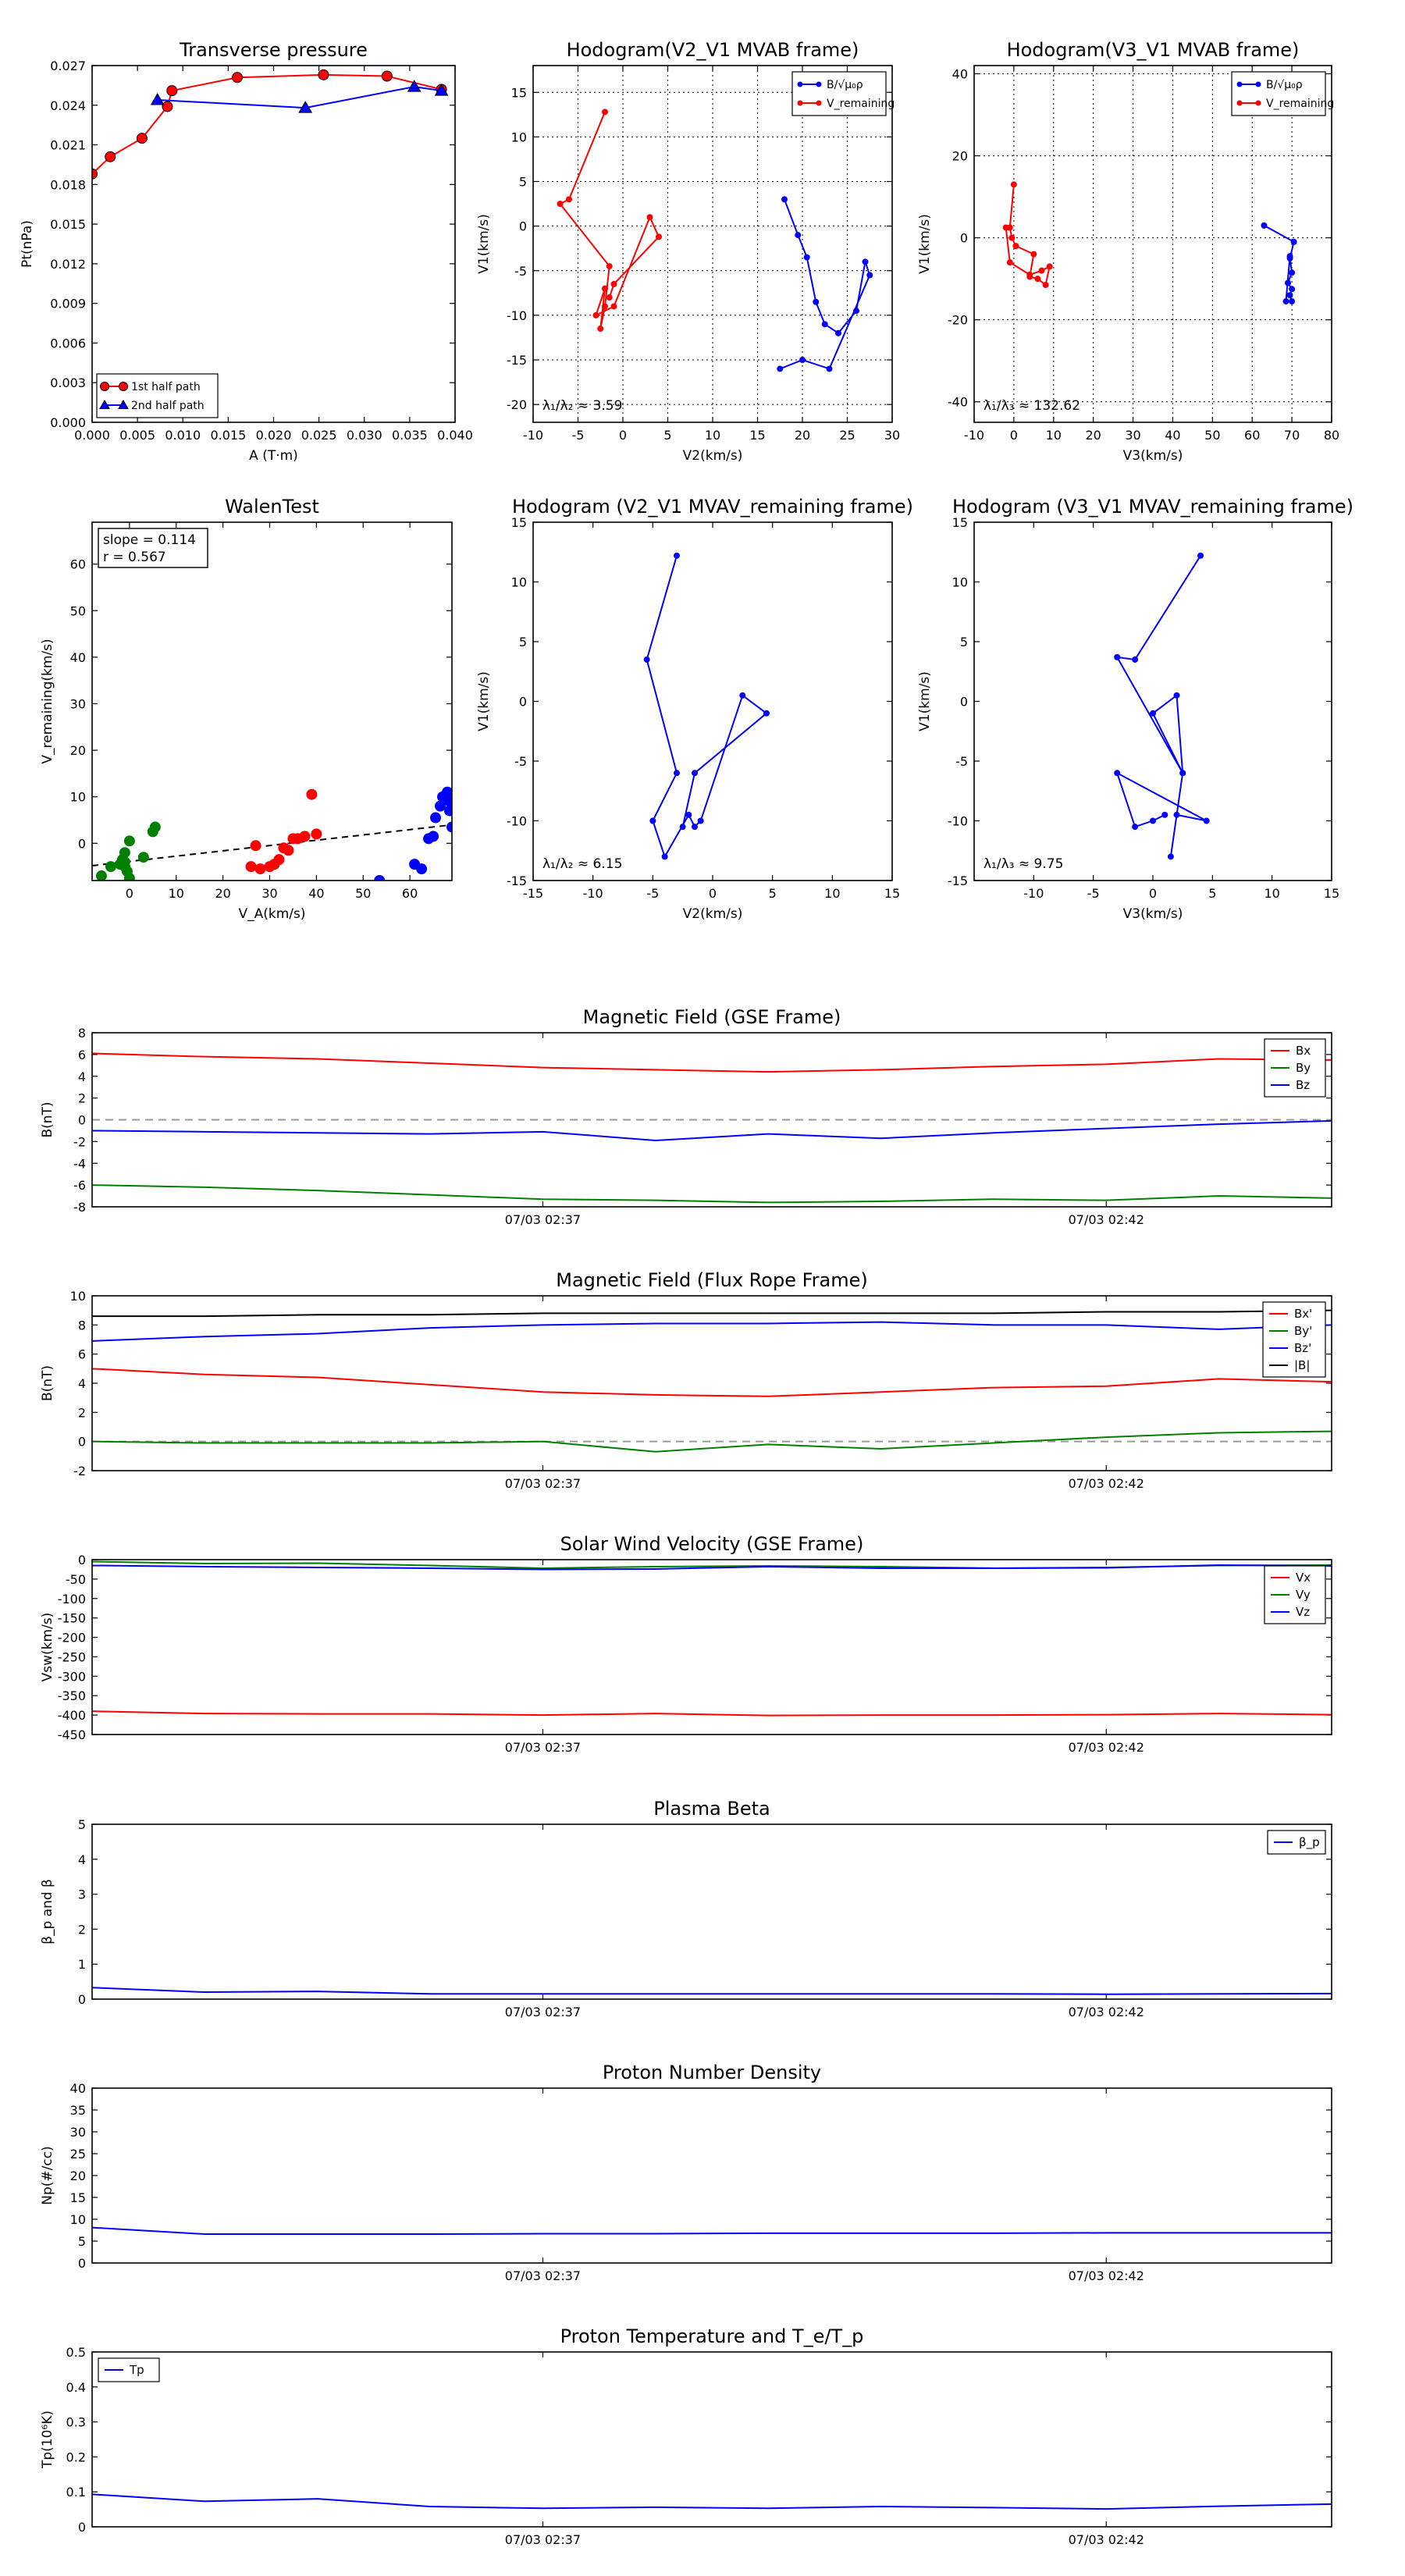  Describe the element at coordinates (150, 540) in the screenshot. I see `annotation-text: slope = 0.114` at that location.